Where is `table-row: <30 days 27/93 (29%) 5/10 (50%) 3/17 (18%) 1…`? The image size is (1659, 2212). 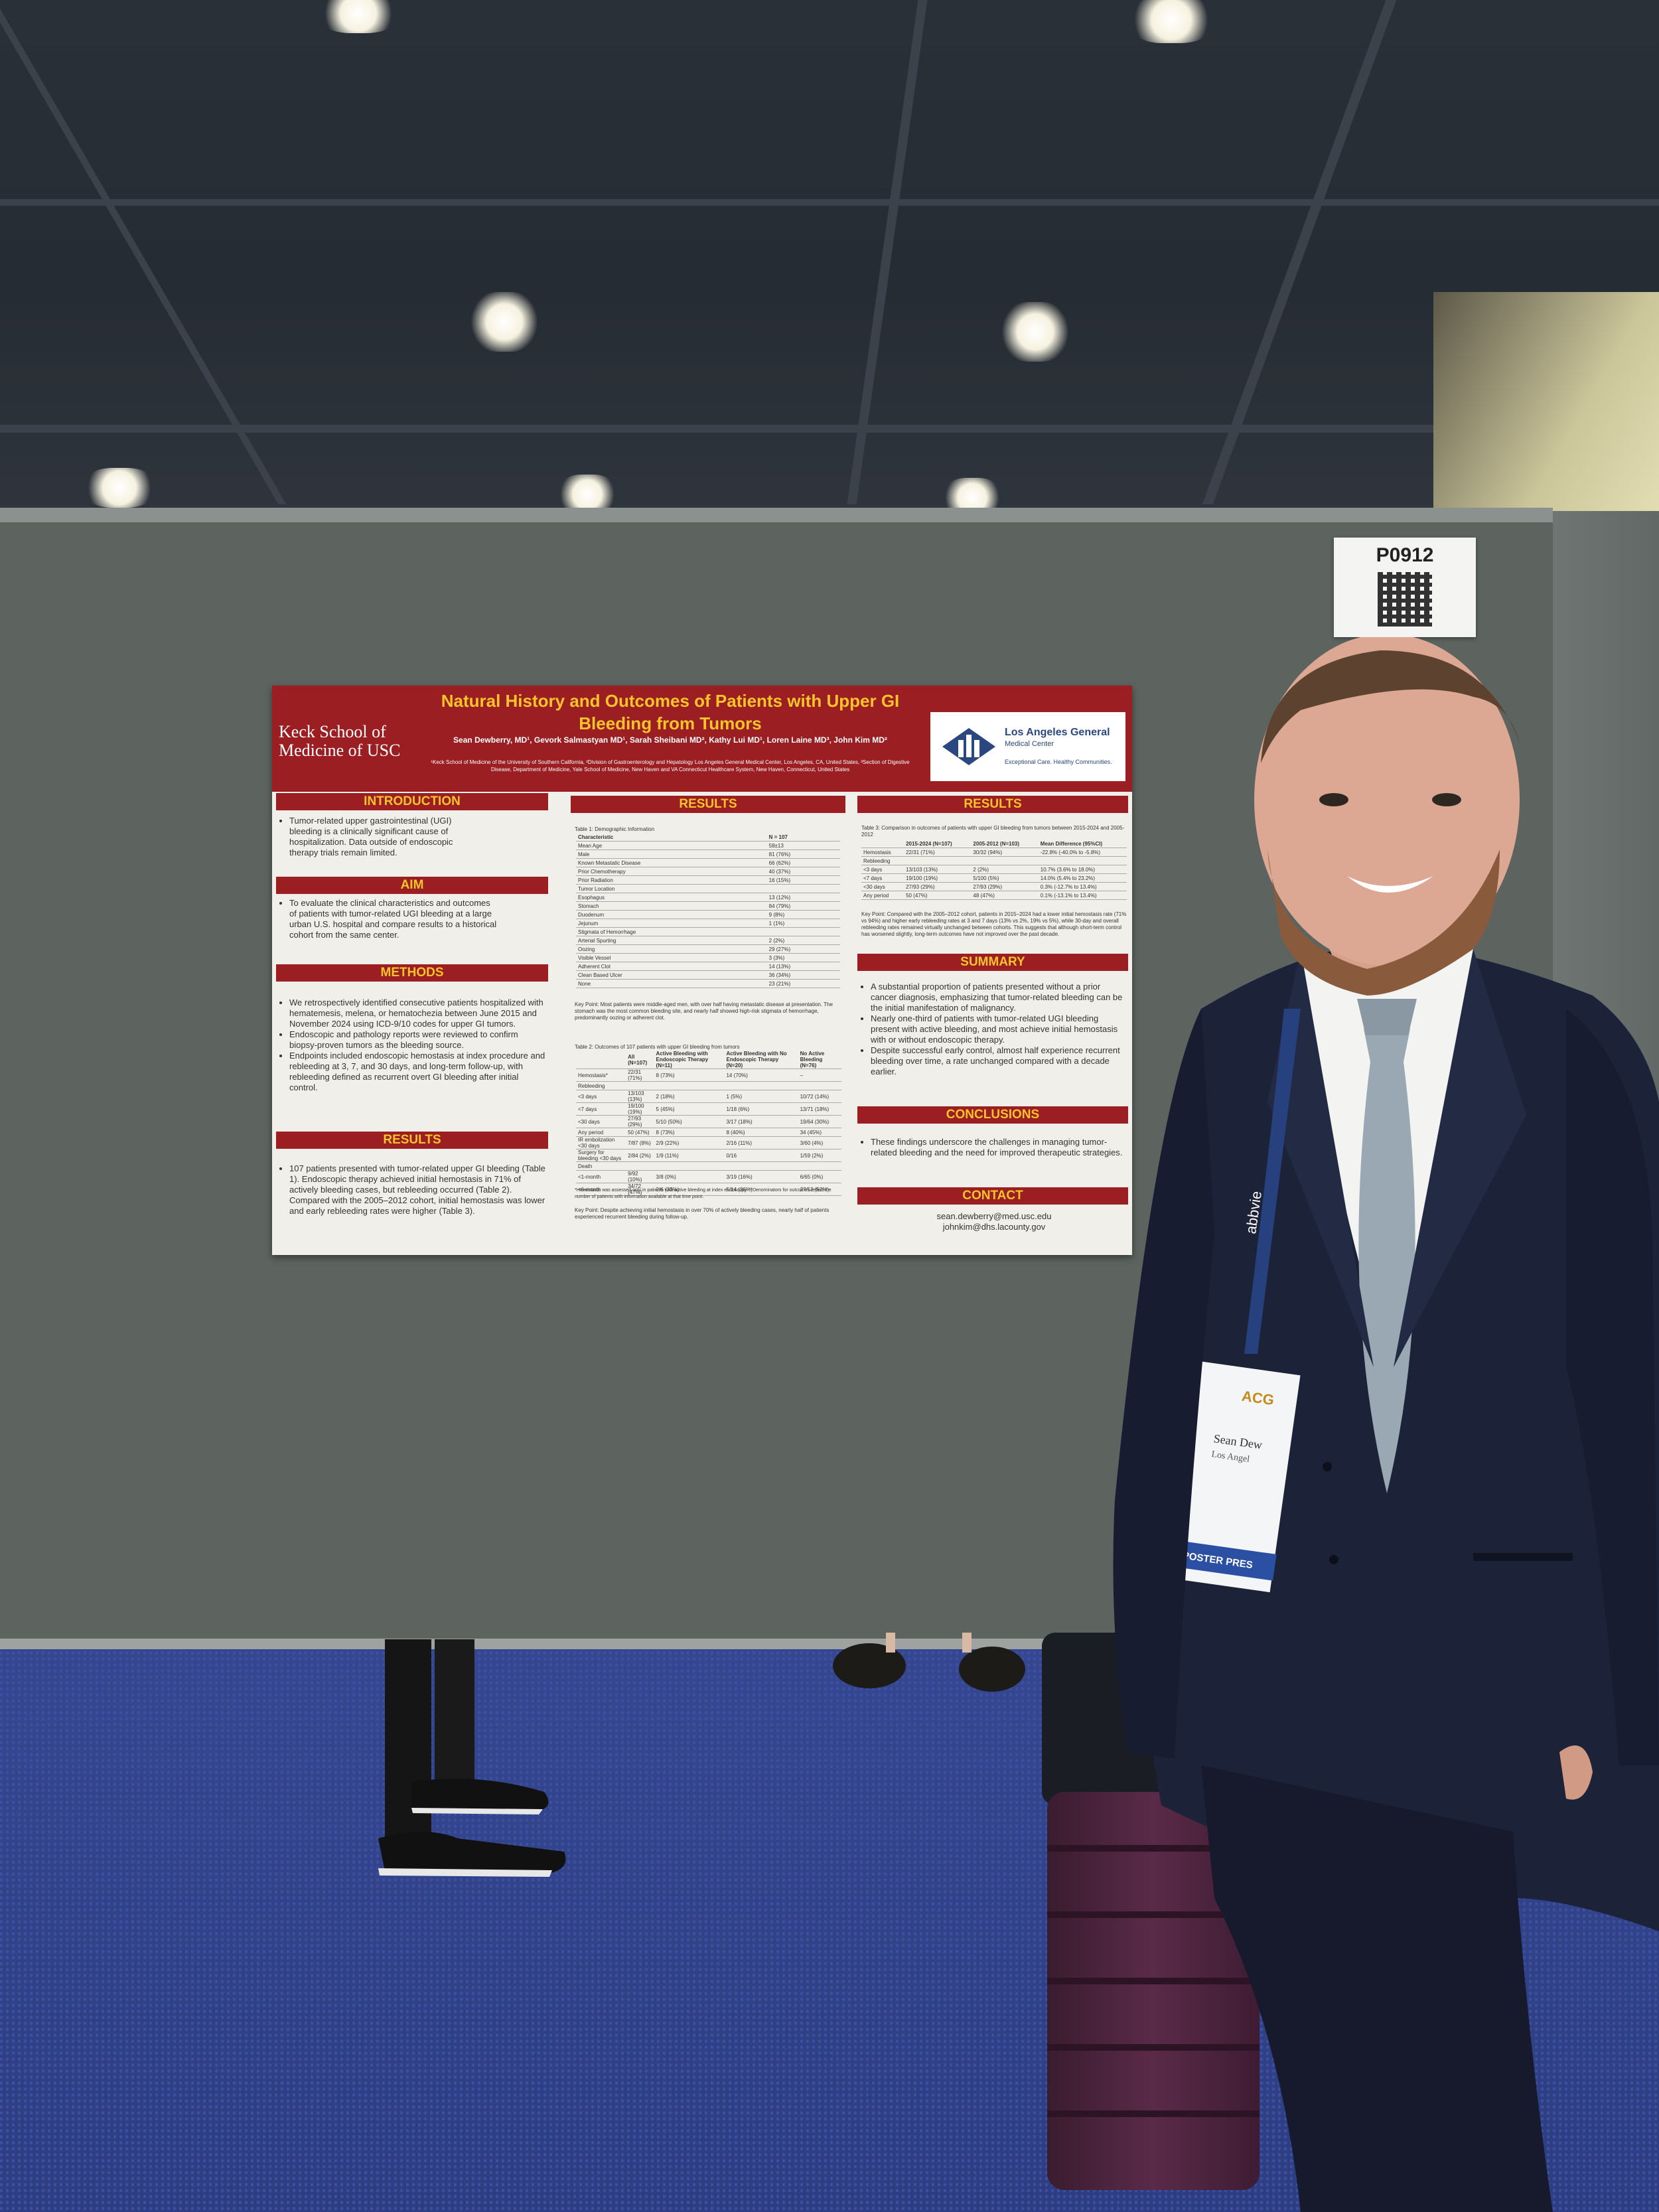
table-row: <30 days 27/93 (29%) 5/10 (50%) 3/17 (18%) 1… is located at coordinates (708, 1121).